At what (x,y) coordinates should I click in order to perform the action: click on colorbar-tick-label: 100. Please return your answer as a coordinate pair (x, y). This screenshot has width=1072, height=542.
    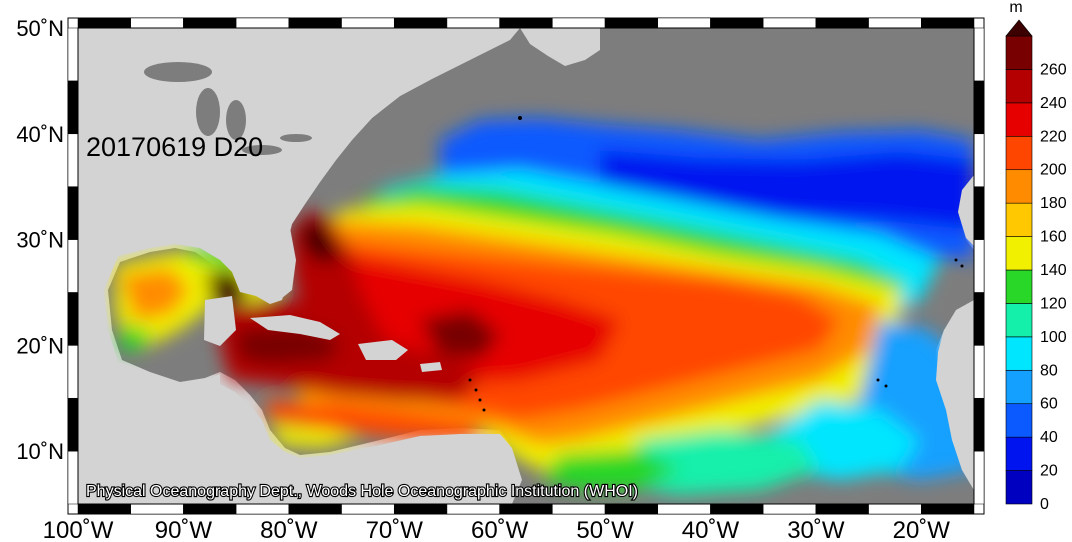
    Looking at the image, I should click on (1053, 337).